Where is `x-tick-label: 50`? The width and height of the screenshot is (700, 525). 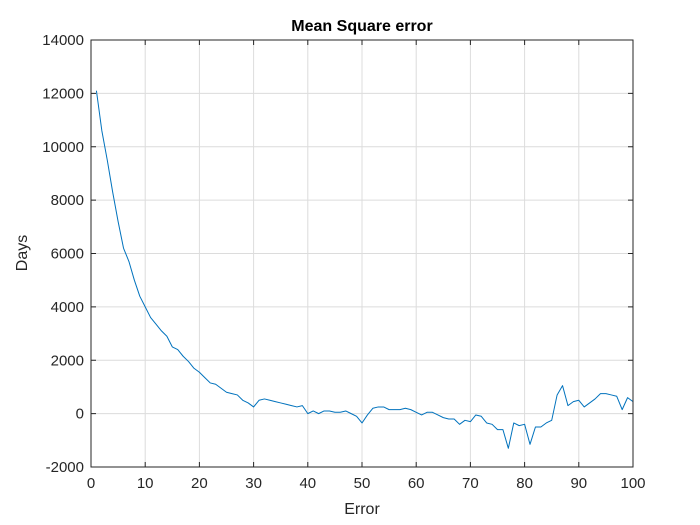
x-tick-label: 50 is located at coordinates (362, 483).